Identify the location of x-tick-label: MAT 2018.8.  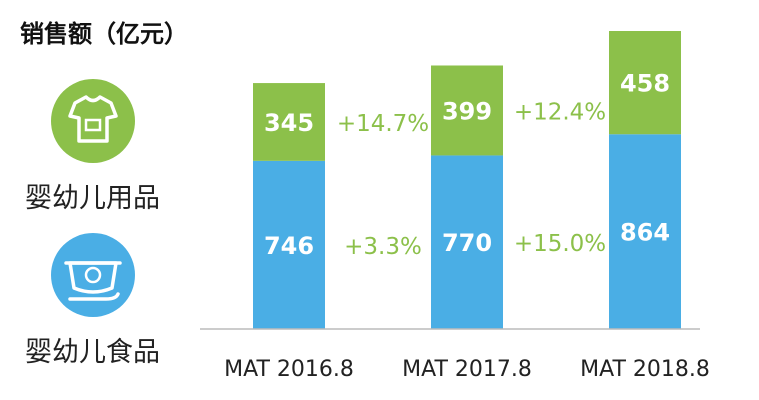
(645, 369).